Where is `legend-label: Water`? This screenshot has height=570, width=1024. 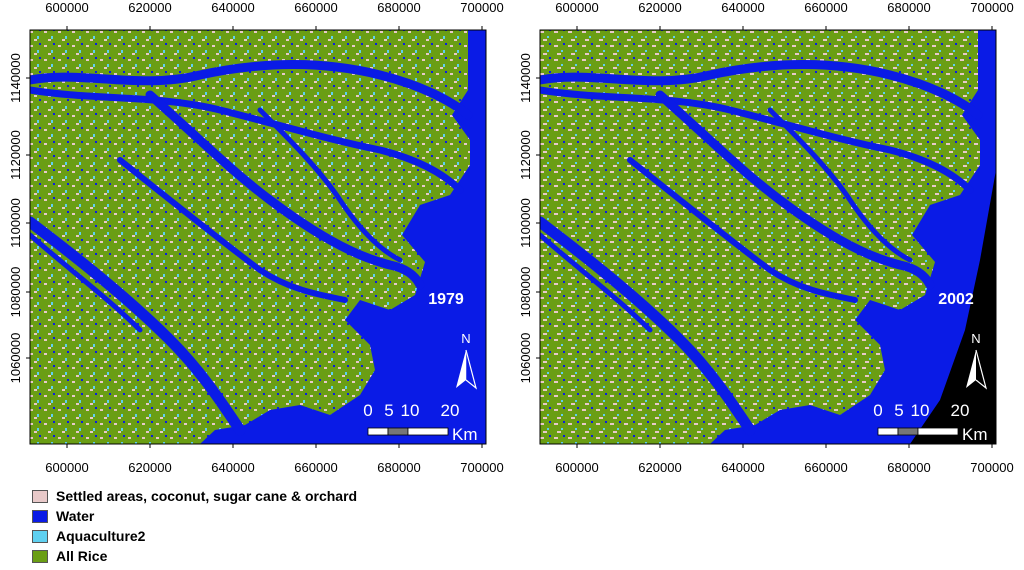
legend-label: Water is located at coordinates (75, 516).